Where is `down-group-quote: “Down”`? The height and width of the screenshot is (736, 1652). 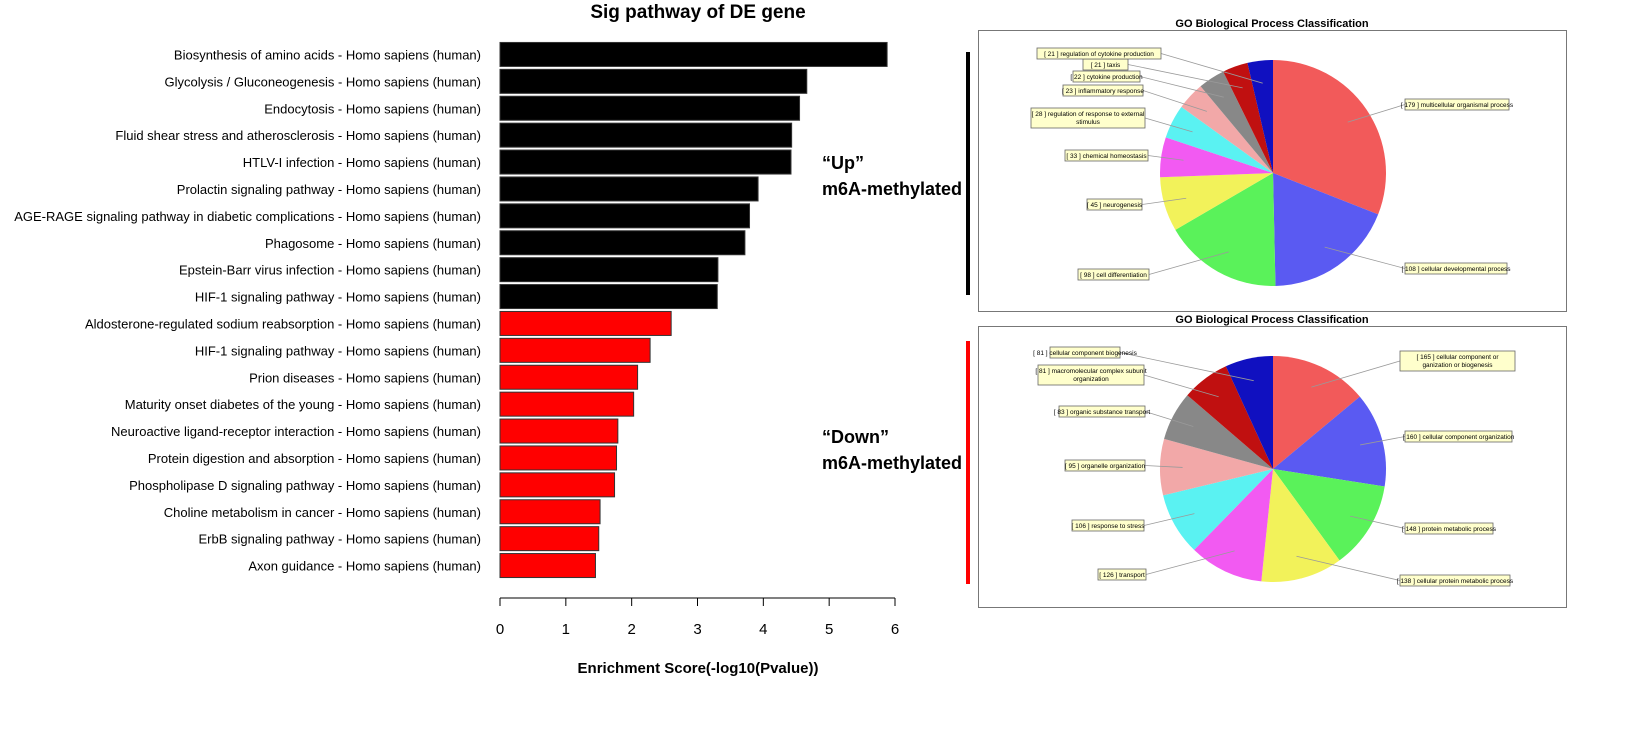
down-group-quote: “Down” is located at coordinates (855, 437).